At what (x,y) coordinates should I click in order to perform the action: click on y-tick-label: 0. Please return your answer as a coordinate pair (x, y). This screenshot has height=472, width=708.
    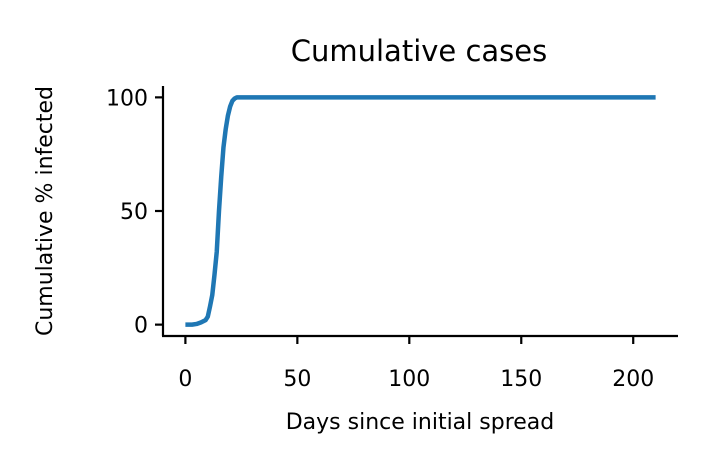
    Looking at the image, I should click on (141, 326).